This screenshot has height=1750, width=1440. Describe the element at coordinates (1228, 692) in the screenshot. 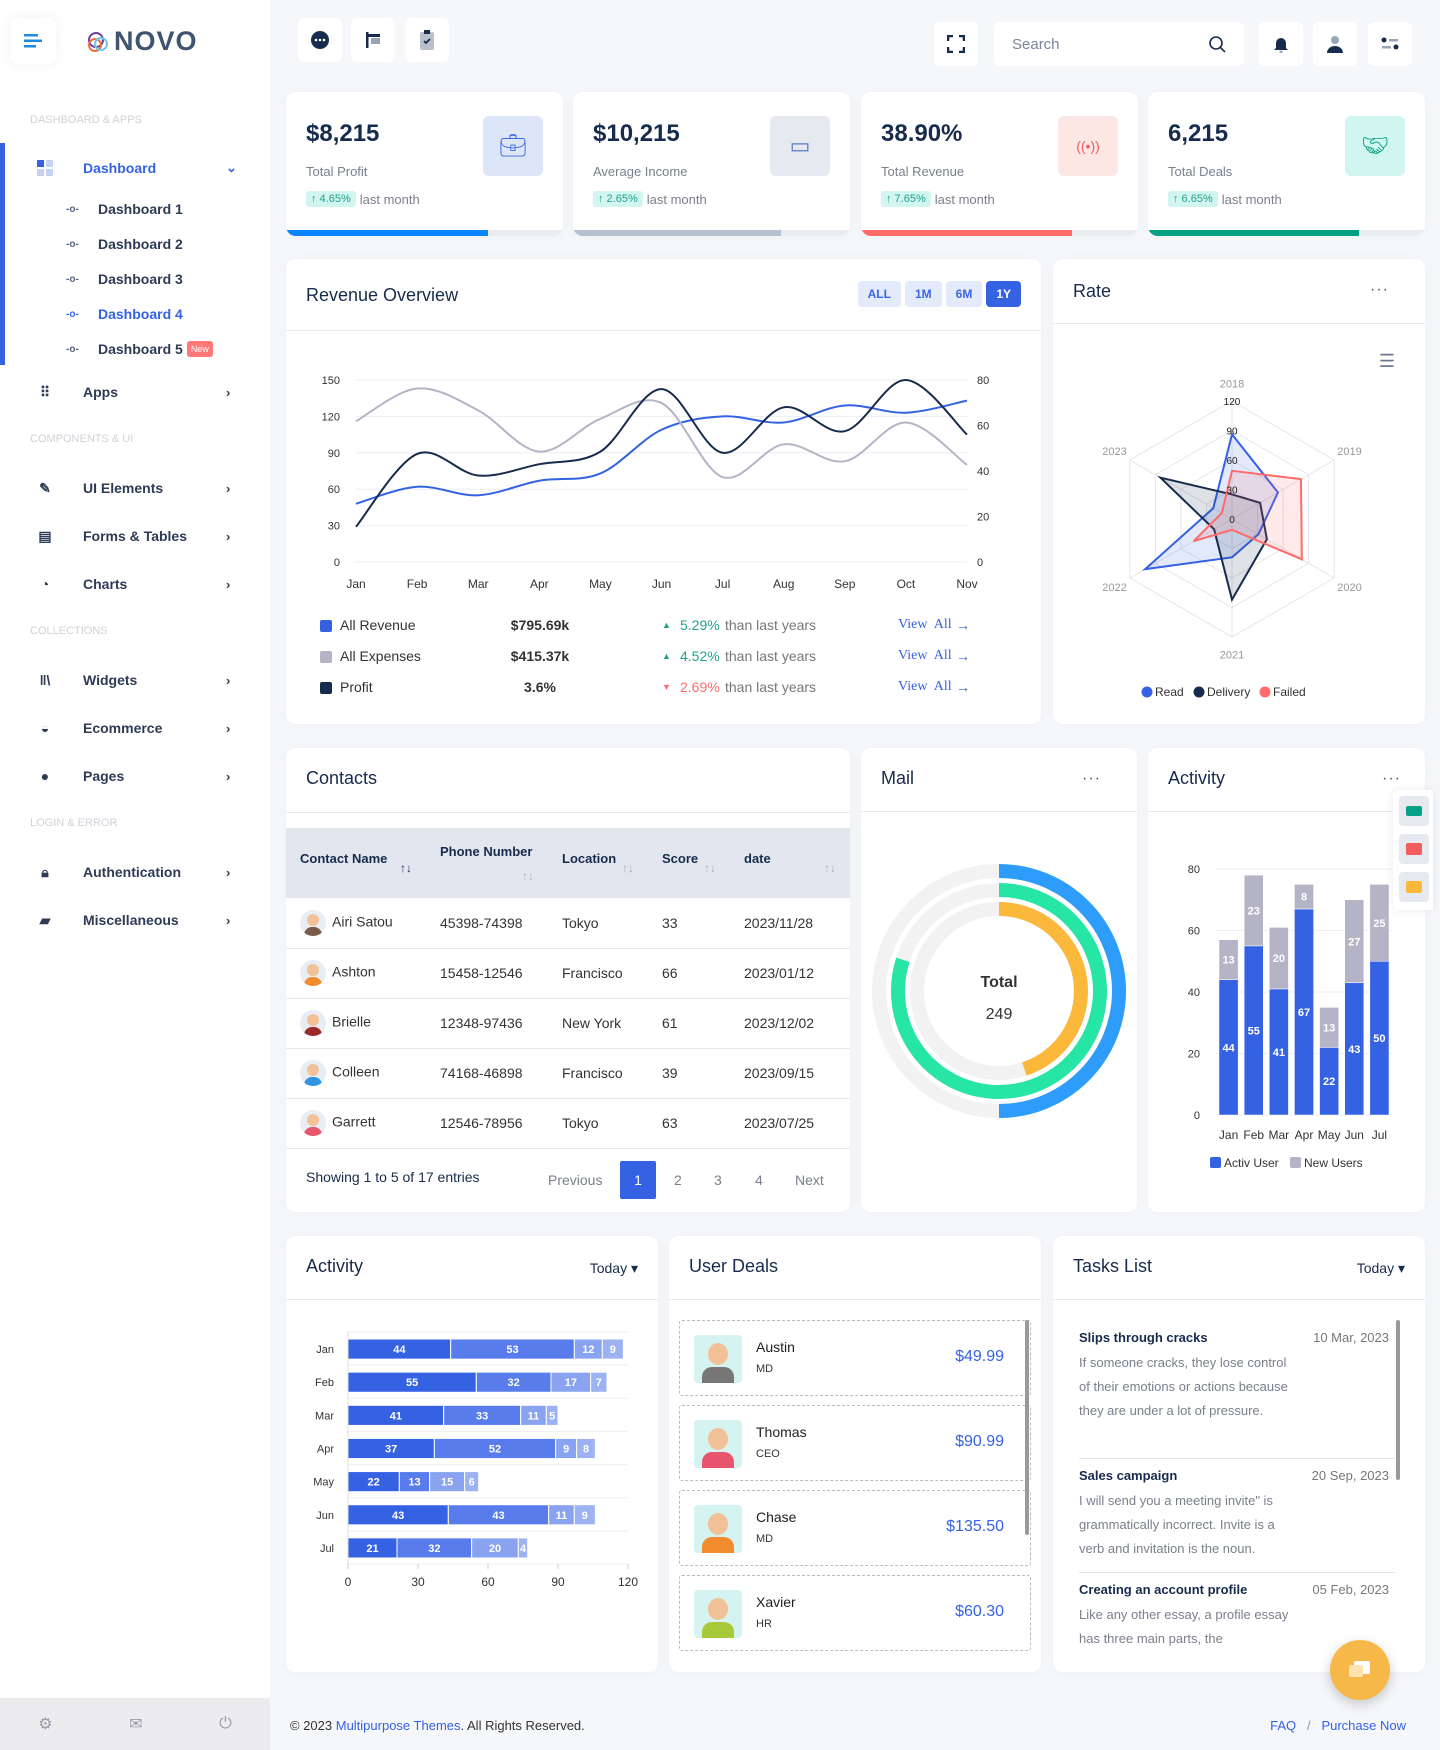

I see `legend-label: Delivery` at that location.